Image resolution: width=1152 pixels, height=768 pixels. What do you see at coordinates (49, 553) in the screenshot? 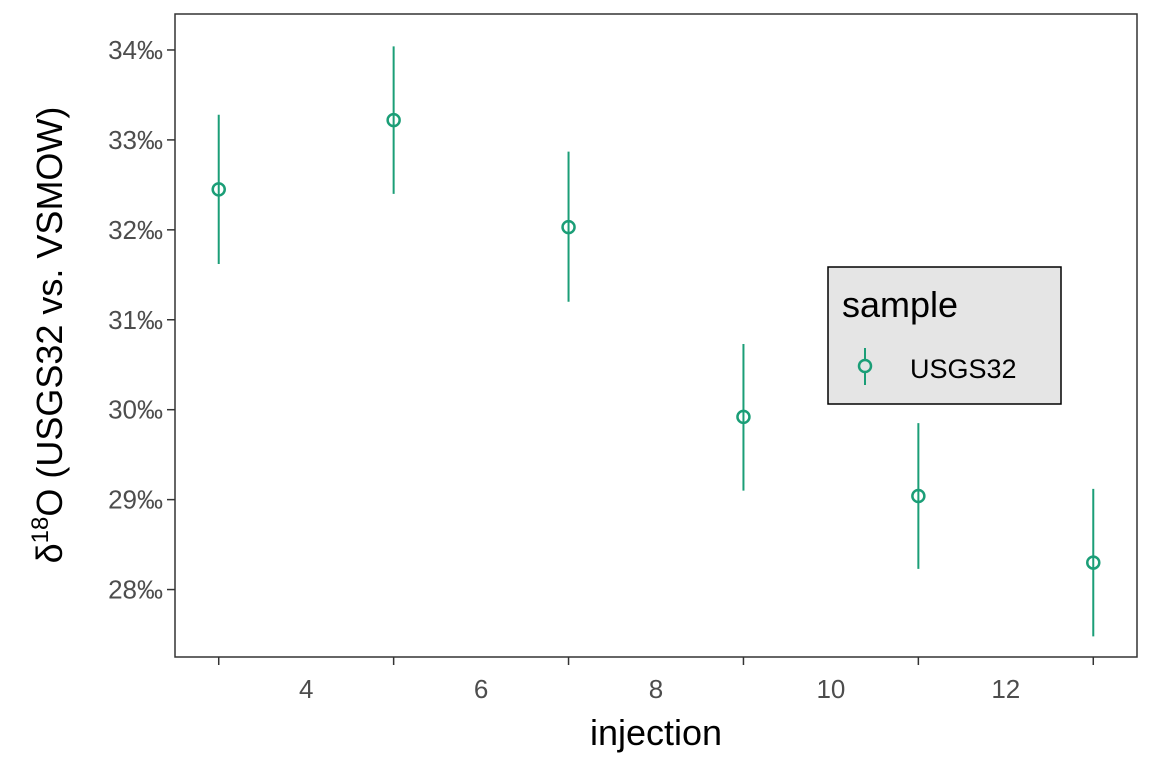
I see `y-axis-title-prefix: δ` at bounding box center [49, 553].